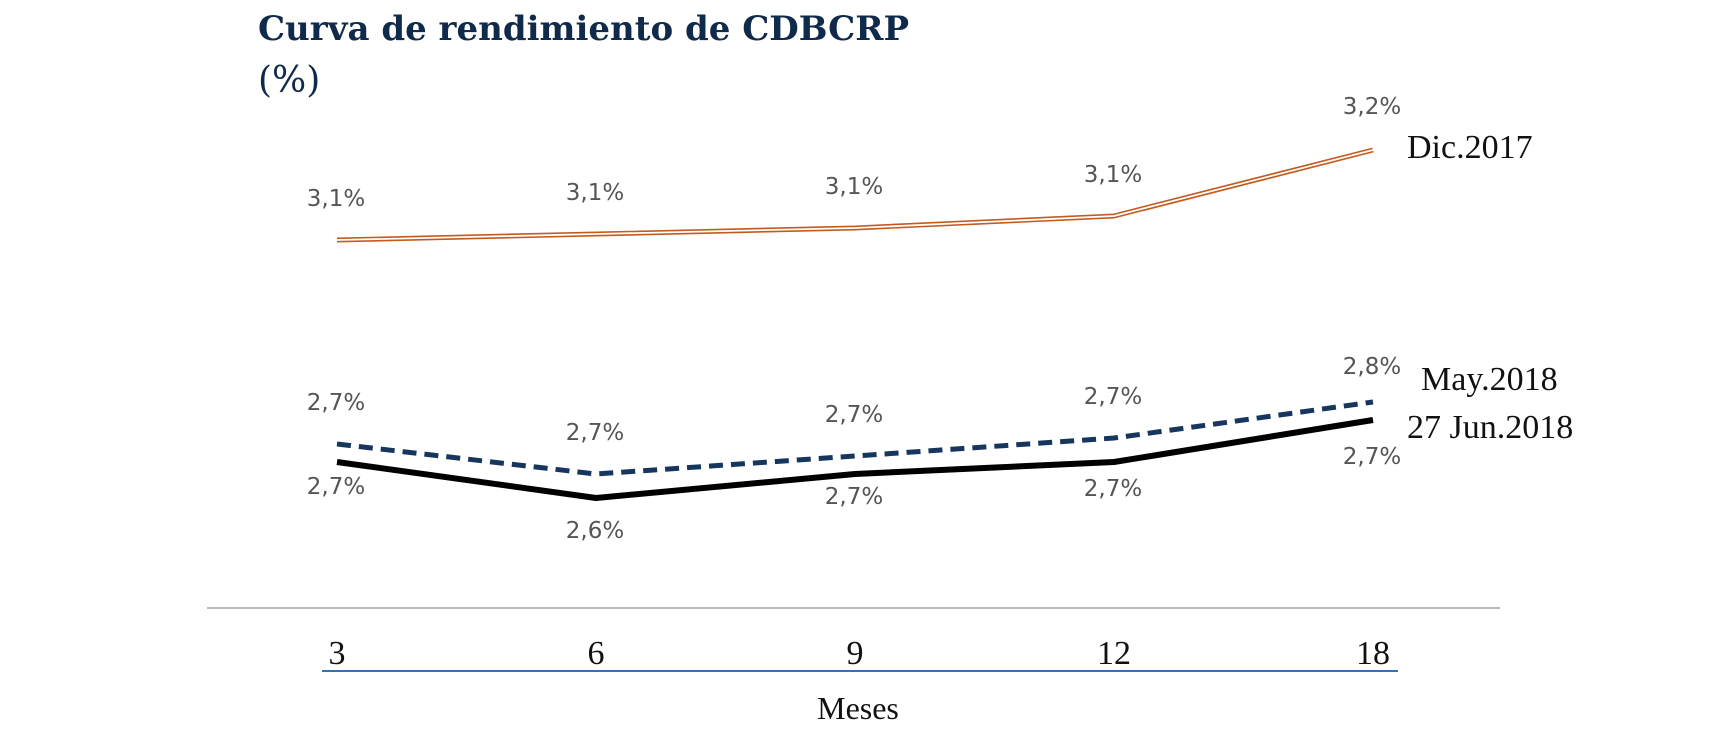 This screenshot has height=741, width=1729. What do you see at coordinates (583, 29) in the screenshot?
I see `chart-title: Curva de rendimiento de CDBCRP` at bounding box center [583, 29].